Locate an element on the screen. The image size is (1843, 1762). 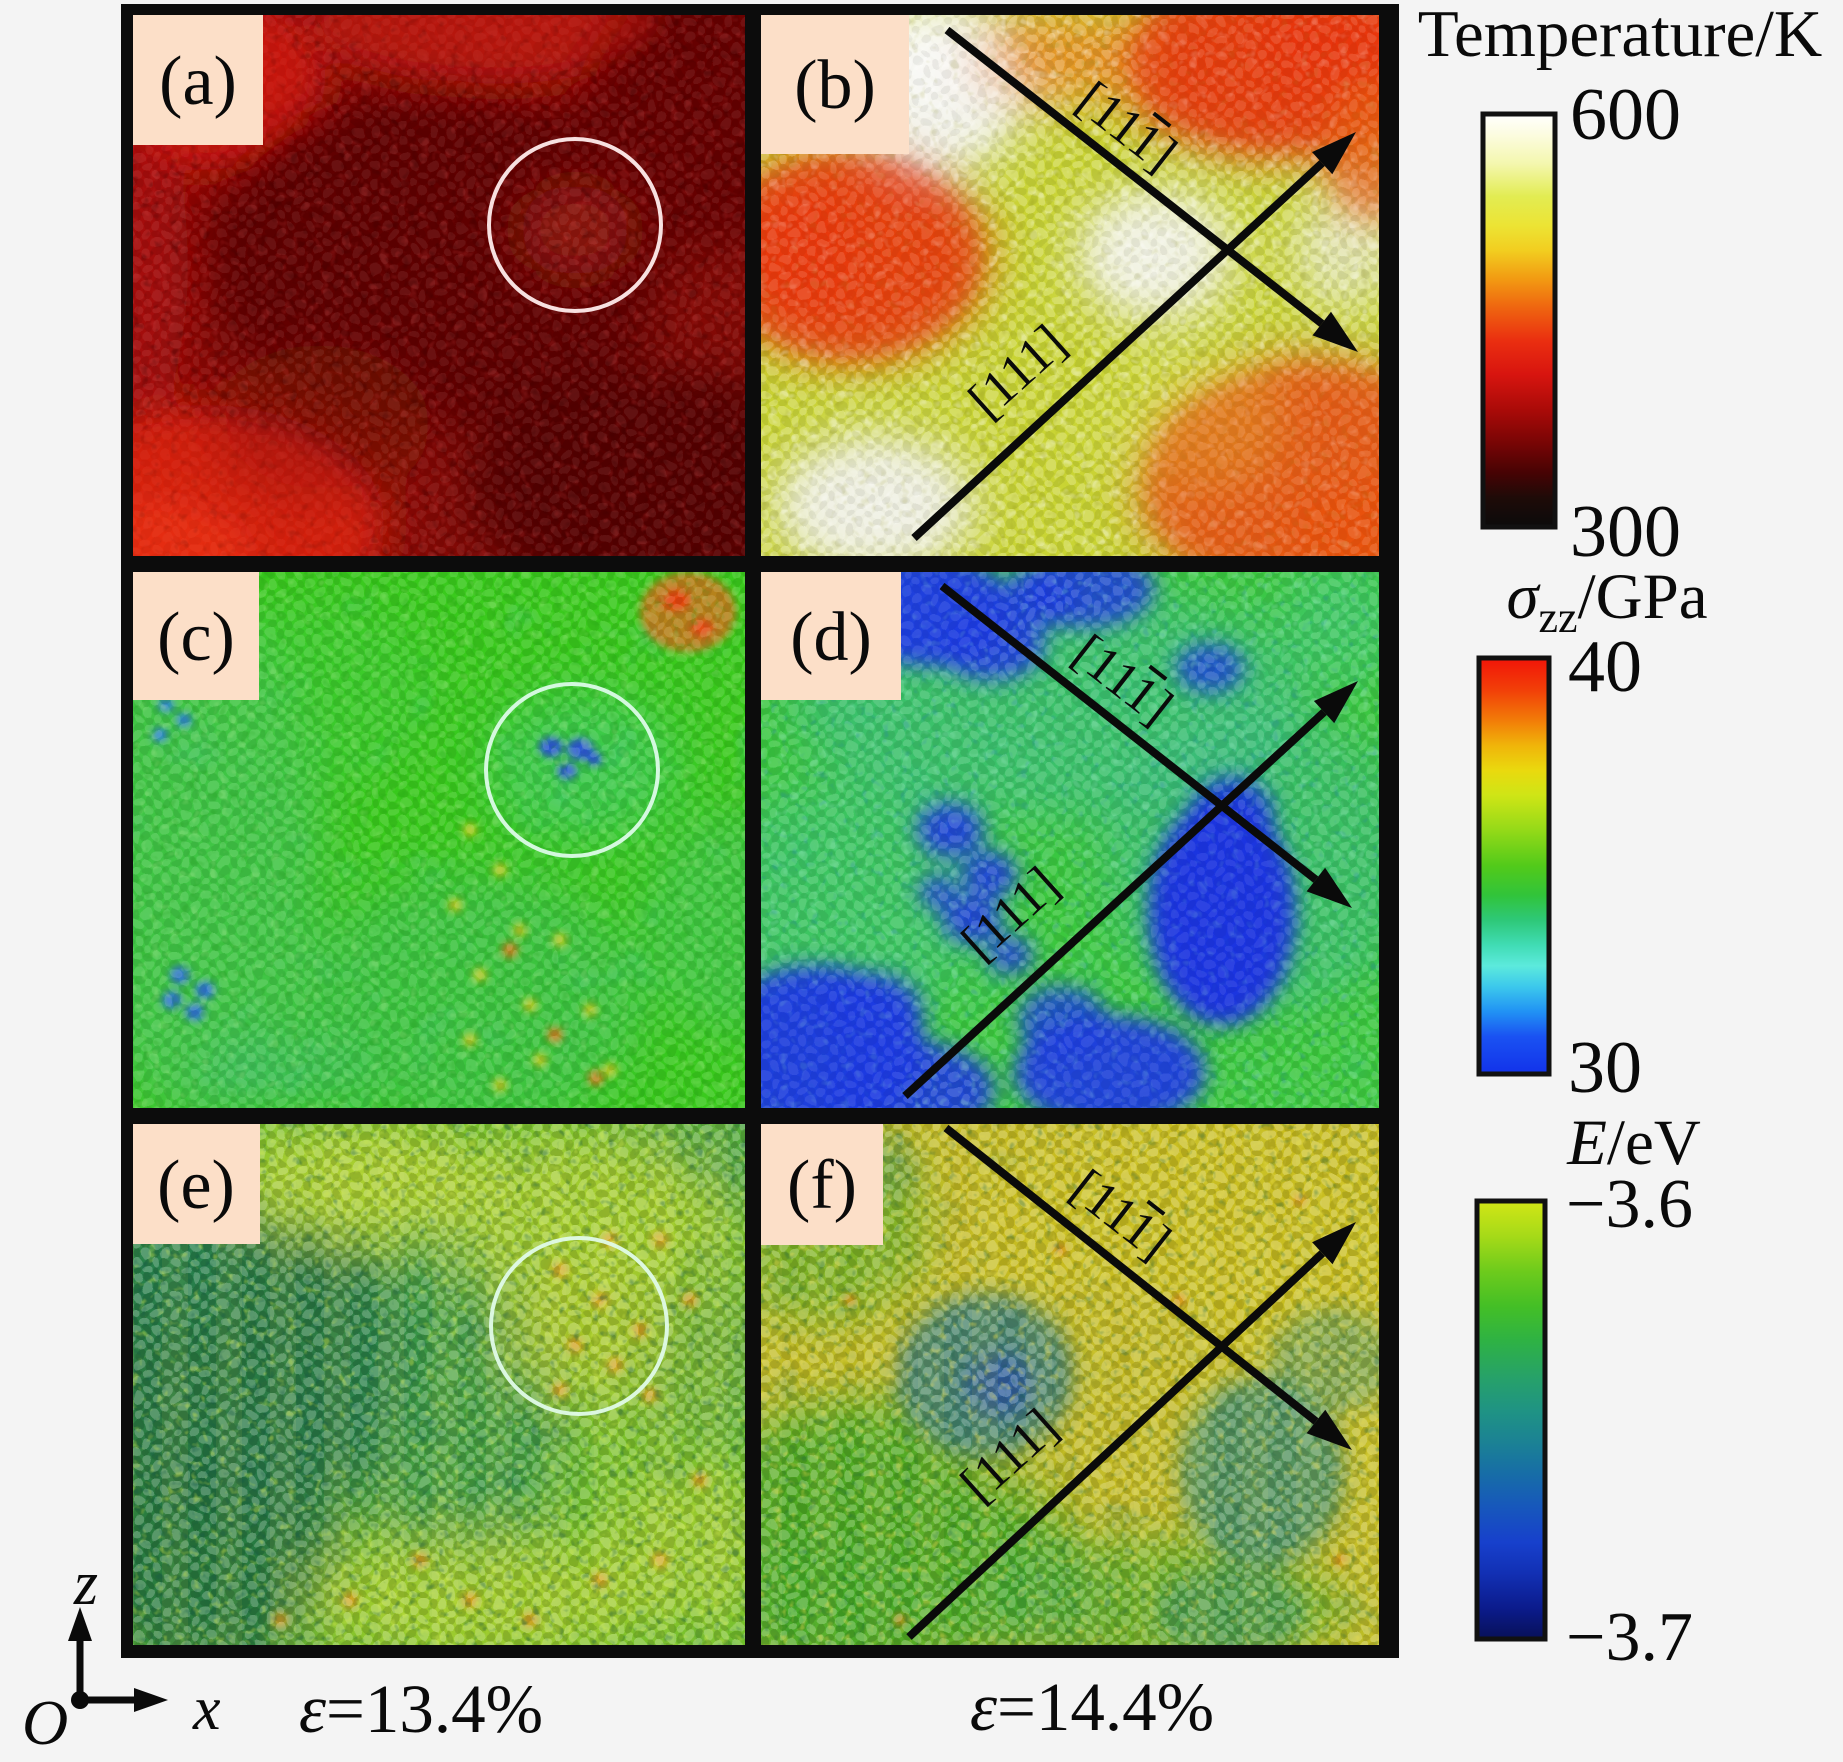
svg-text: 30 is located at coordinates (1605, 1068).